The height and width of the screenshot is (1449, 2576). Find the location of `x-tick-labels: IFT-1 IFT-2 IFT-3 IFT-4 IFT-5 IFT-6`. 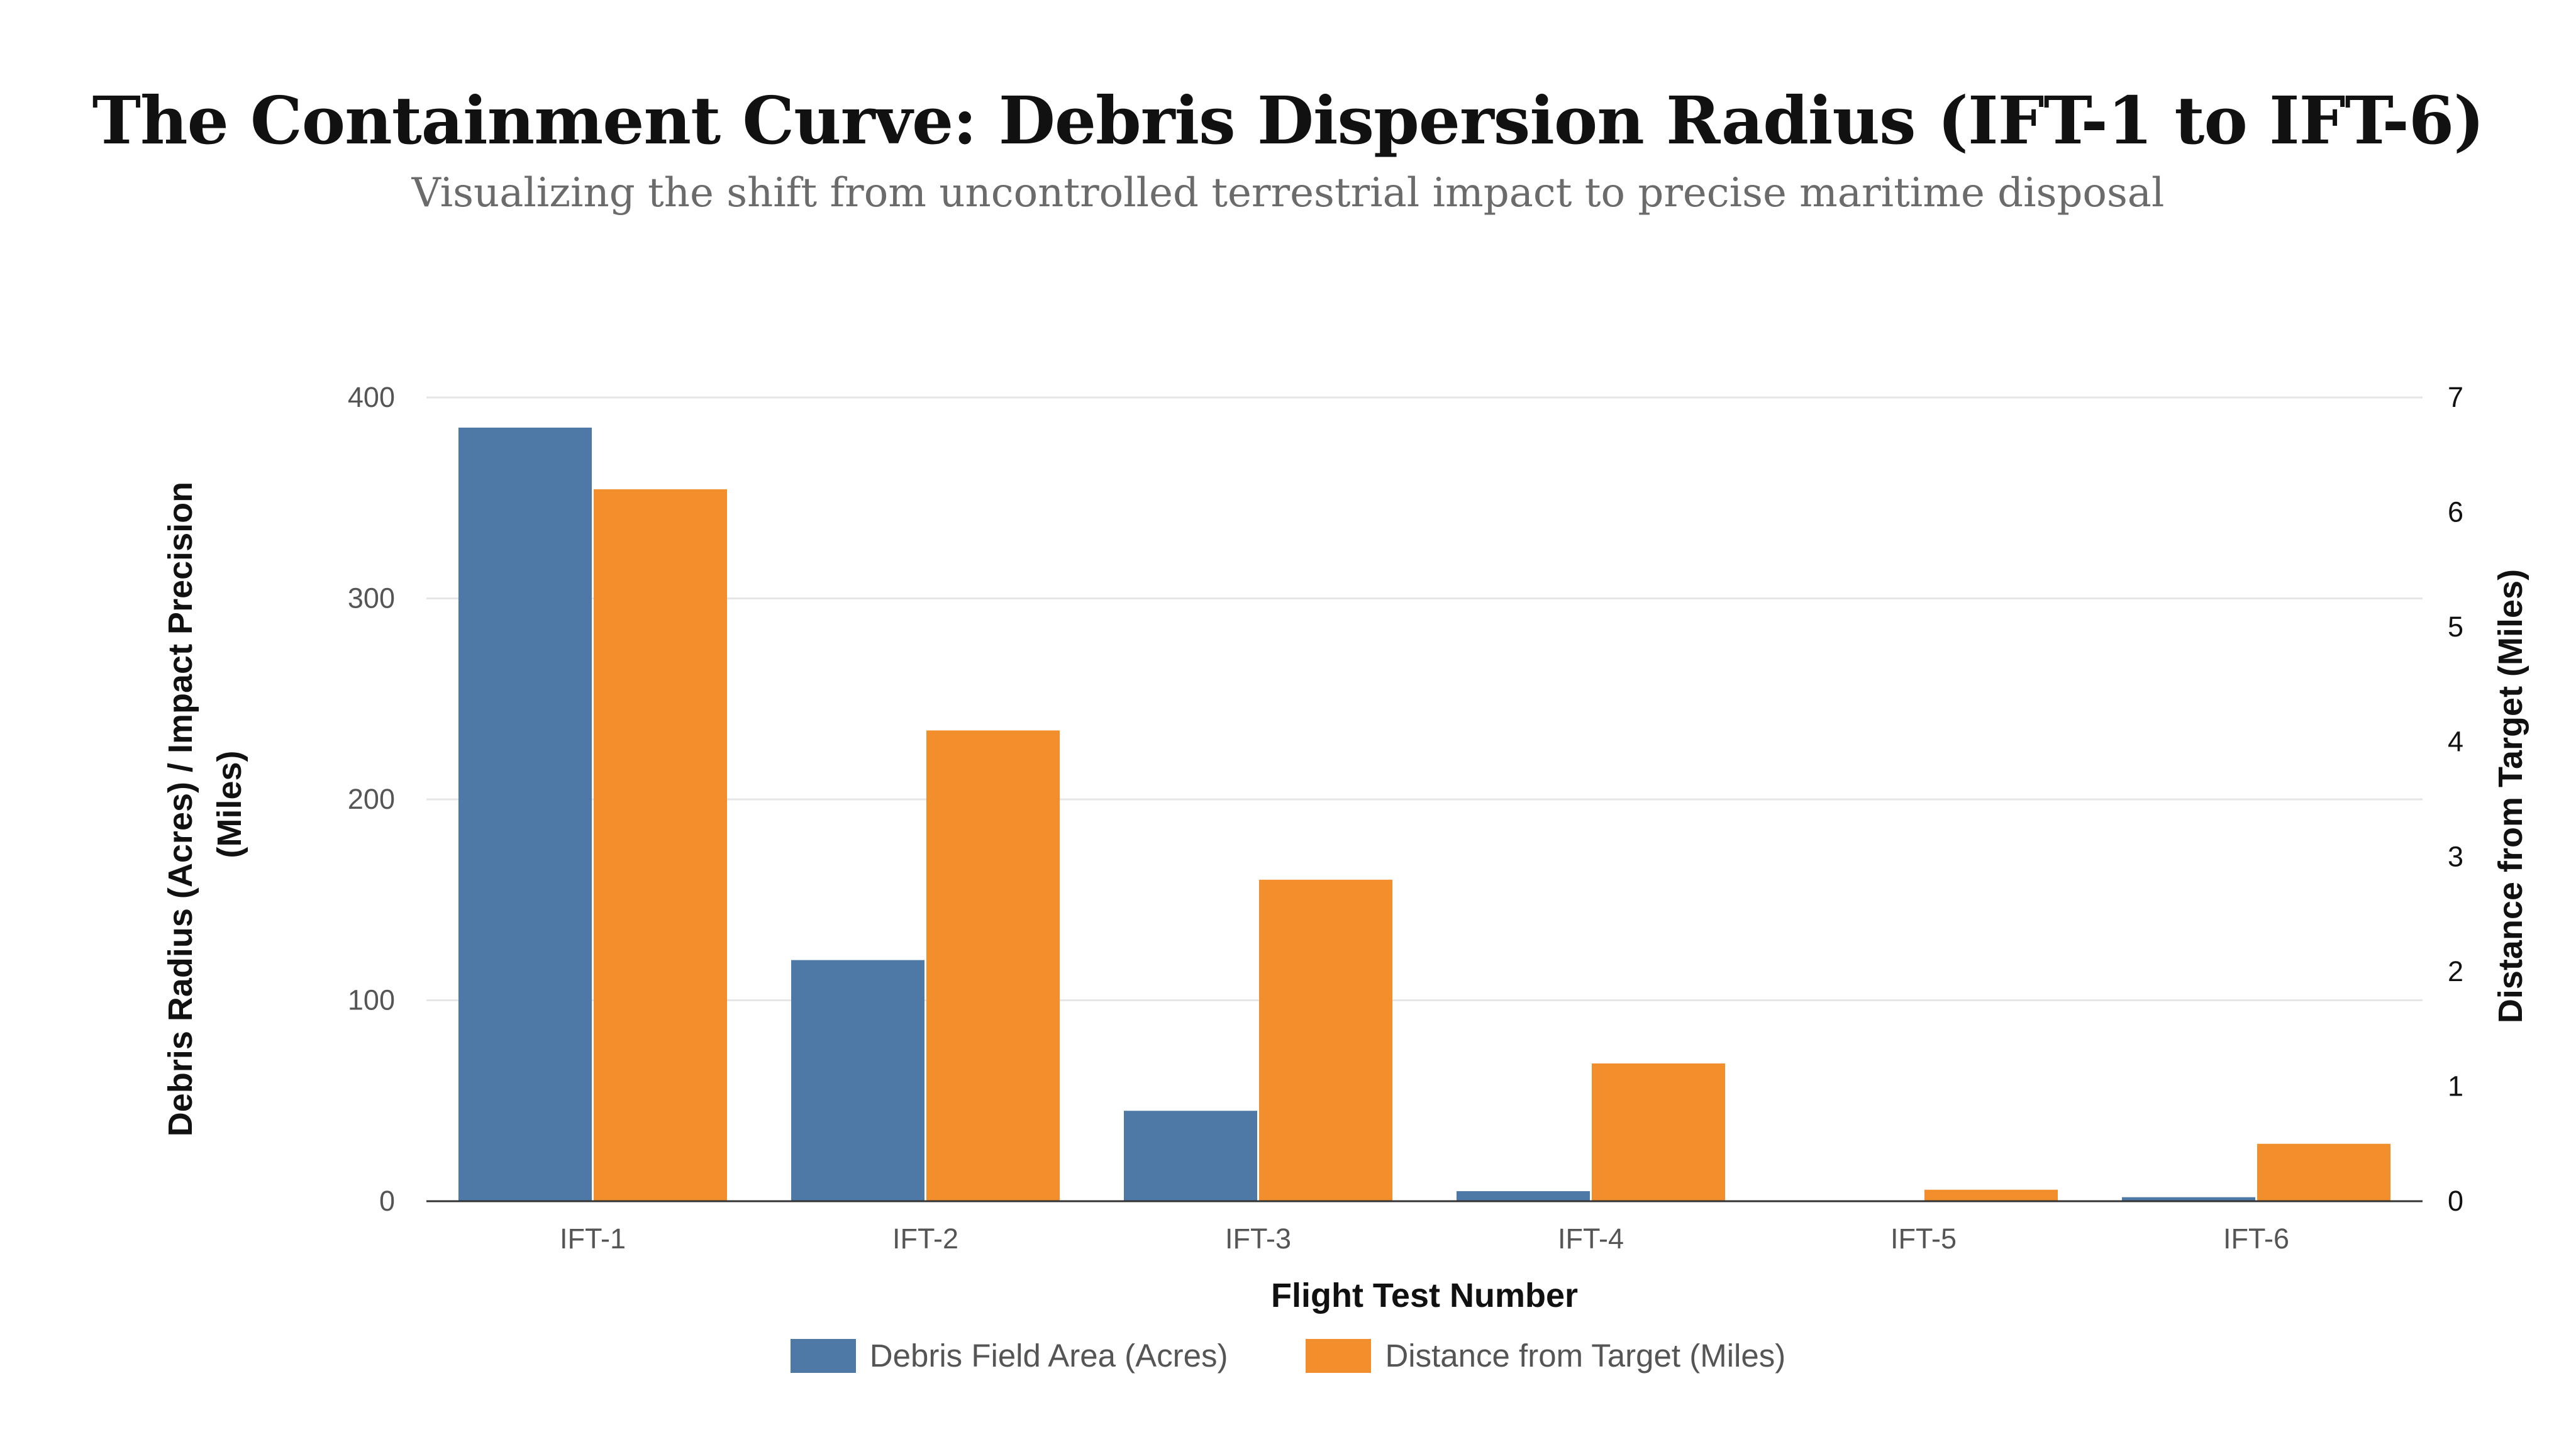

x-tick-labels: IFT-1 IFT-2 IFT-3 IFT-4 IFT-5 IFT-6 is located at coordinates (1424, 1239).